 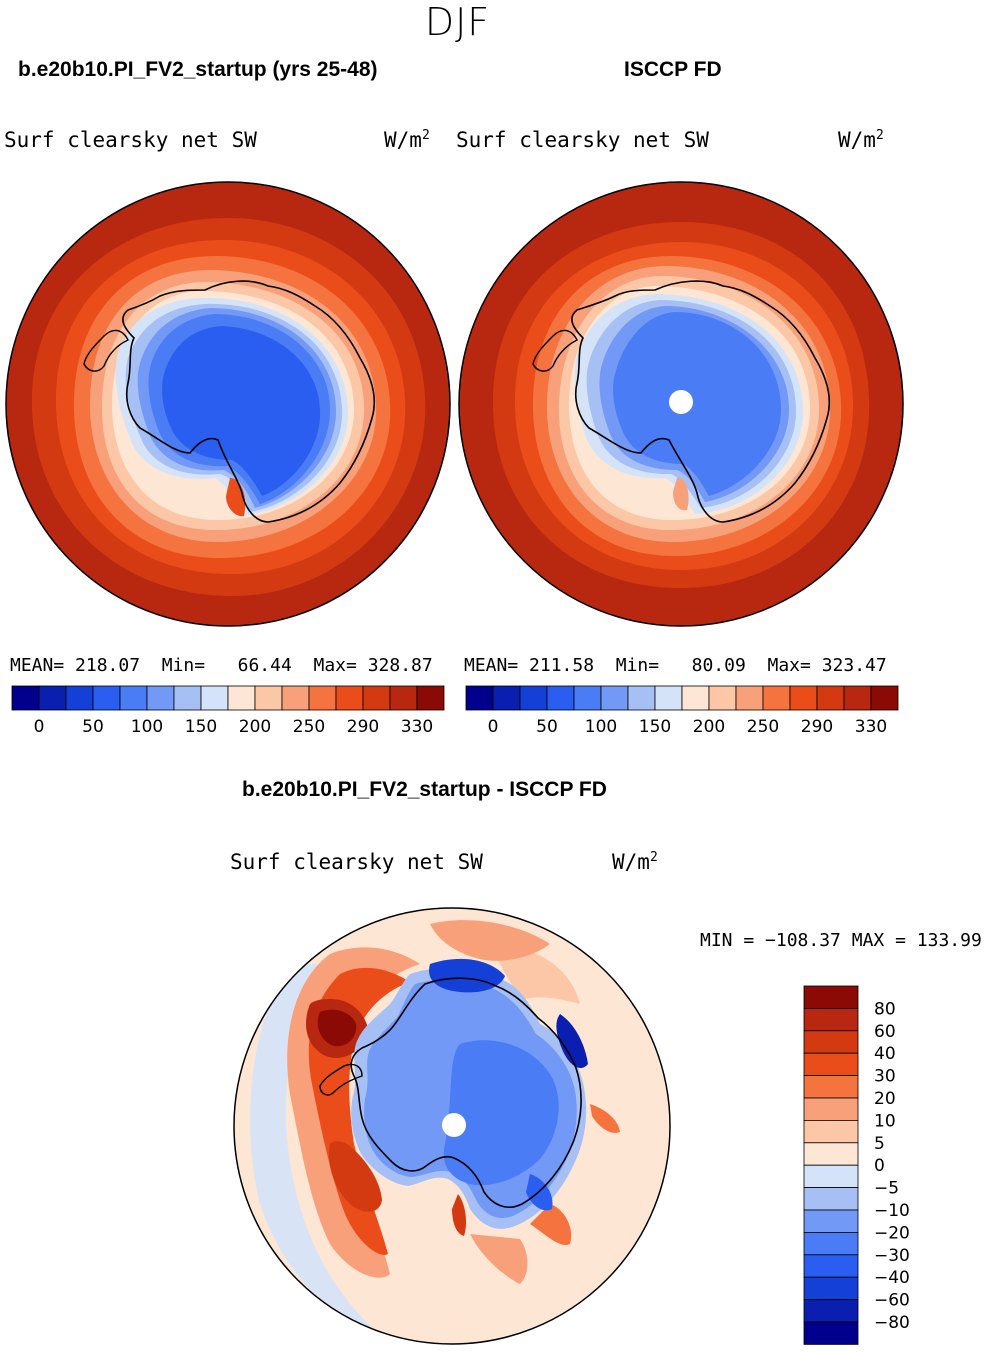 I want to click on panel2-colorbar-tick-label: 150, so click(x=655, y=727).